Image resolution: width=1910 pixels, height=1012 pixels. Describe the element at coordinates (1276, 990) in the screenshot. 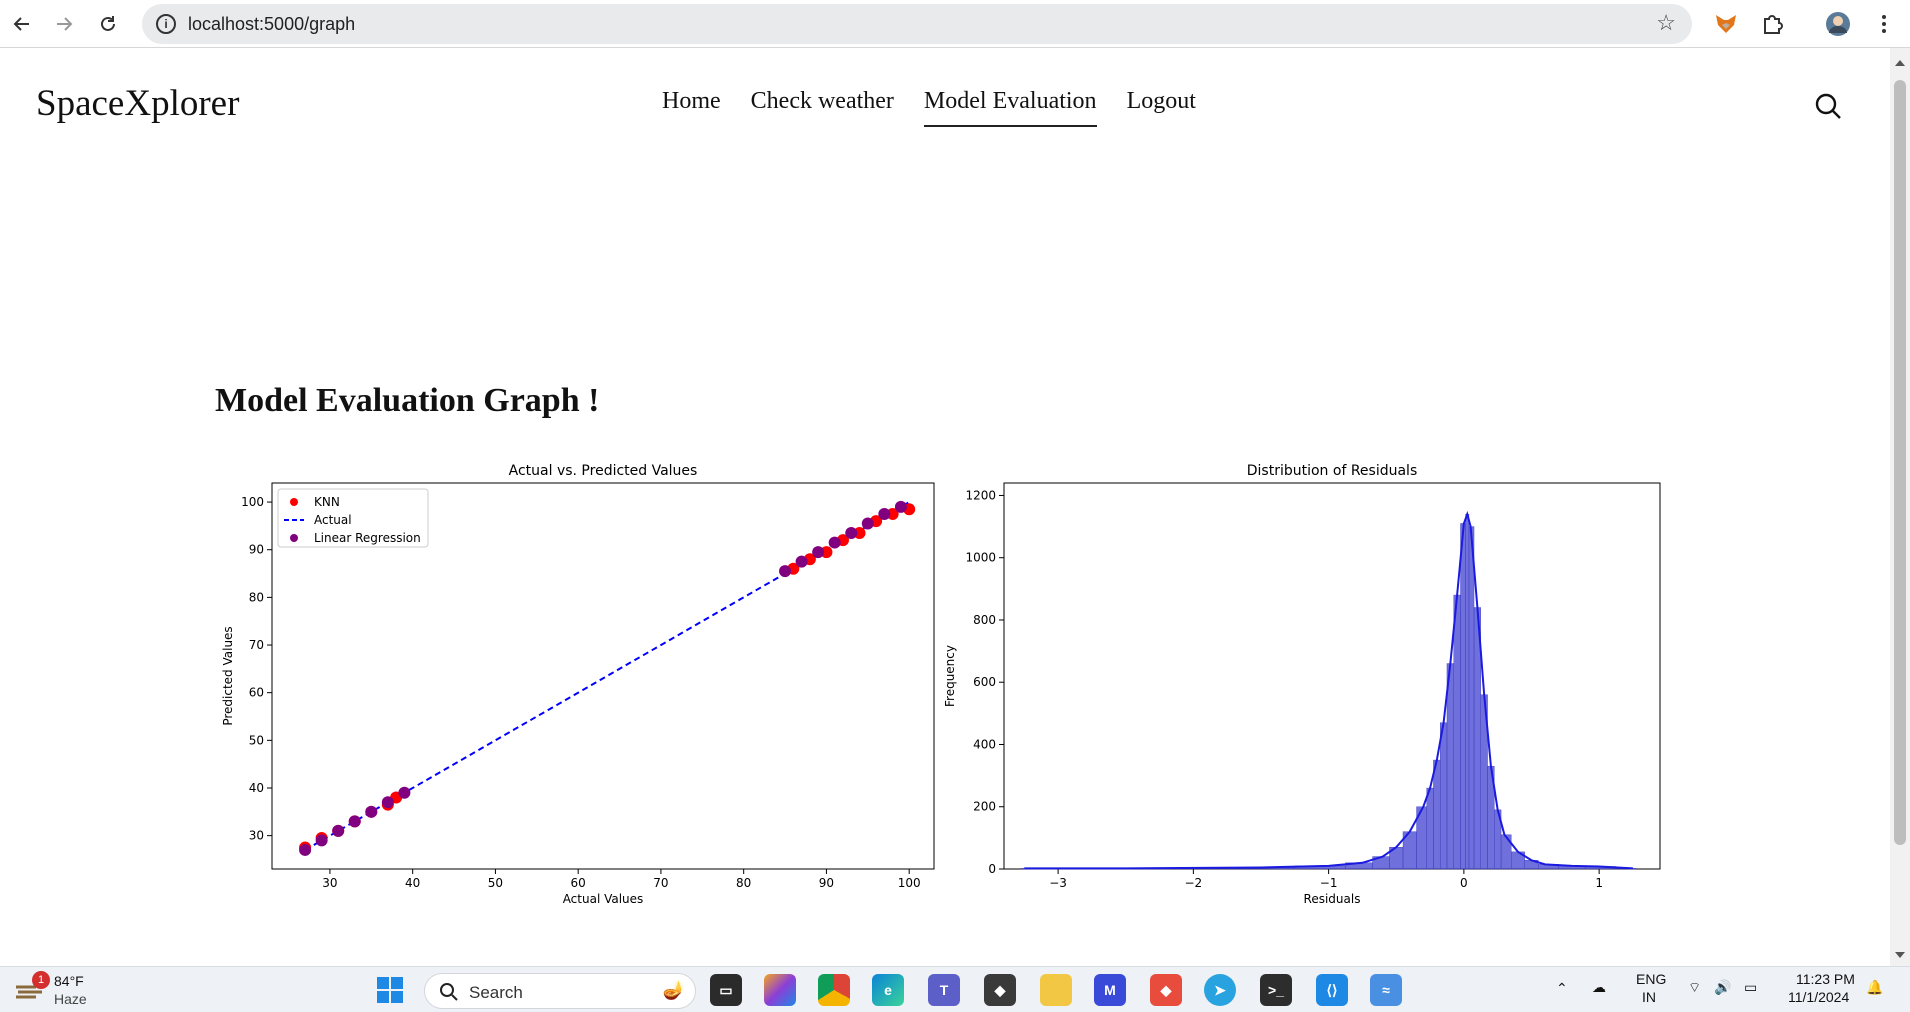

I see `terminal-icon: >_` at that location.